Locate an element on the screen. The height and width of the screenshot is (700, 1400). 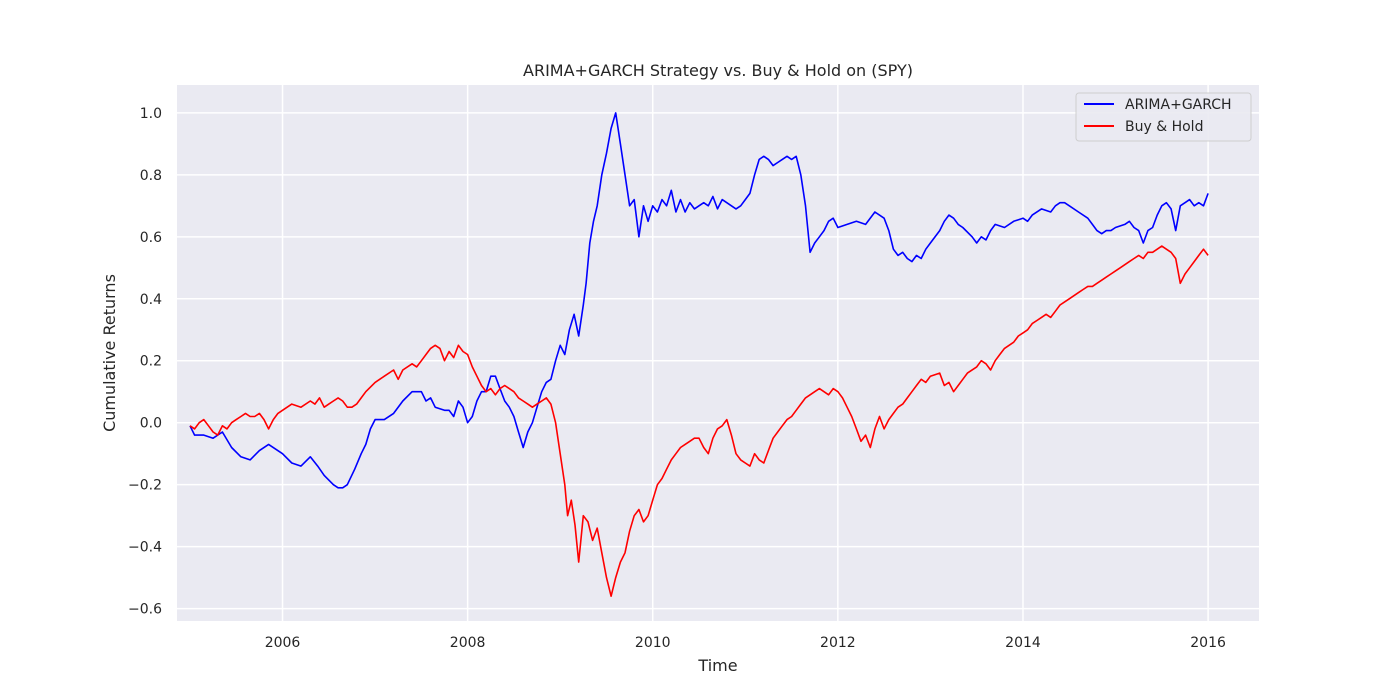
y-tick-label: 0.6 is located at coordinates (151, 238).